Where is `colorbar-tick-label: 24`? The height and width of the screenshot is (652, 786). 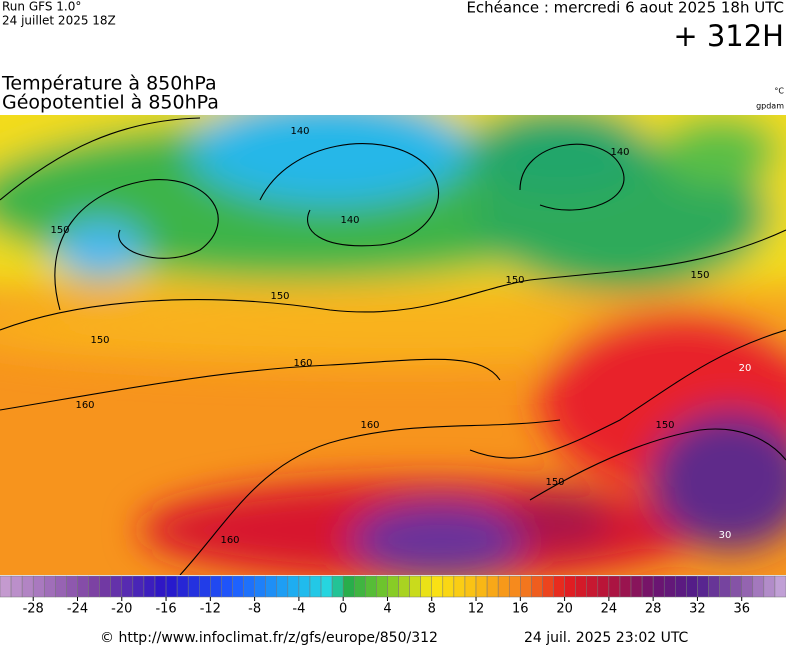
colorbar-tick-label: 24 is located at coordinates (609, 609).